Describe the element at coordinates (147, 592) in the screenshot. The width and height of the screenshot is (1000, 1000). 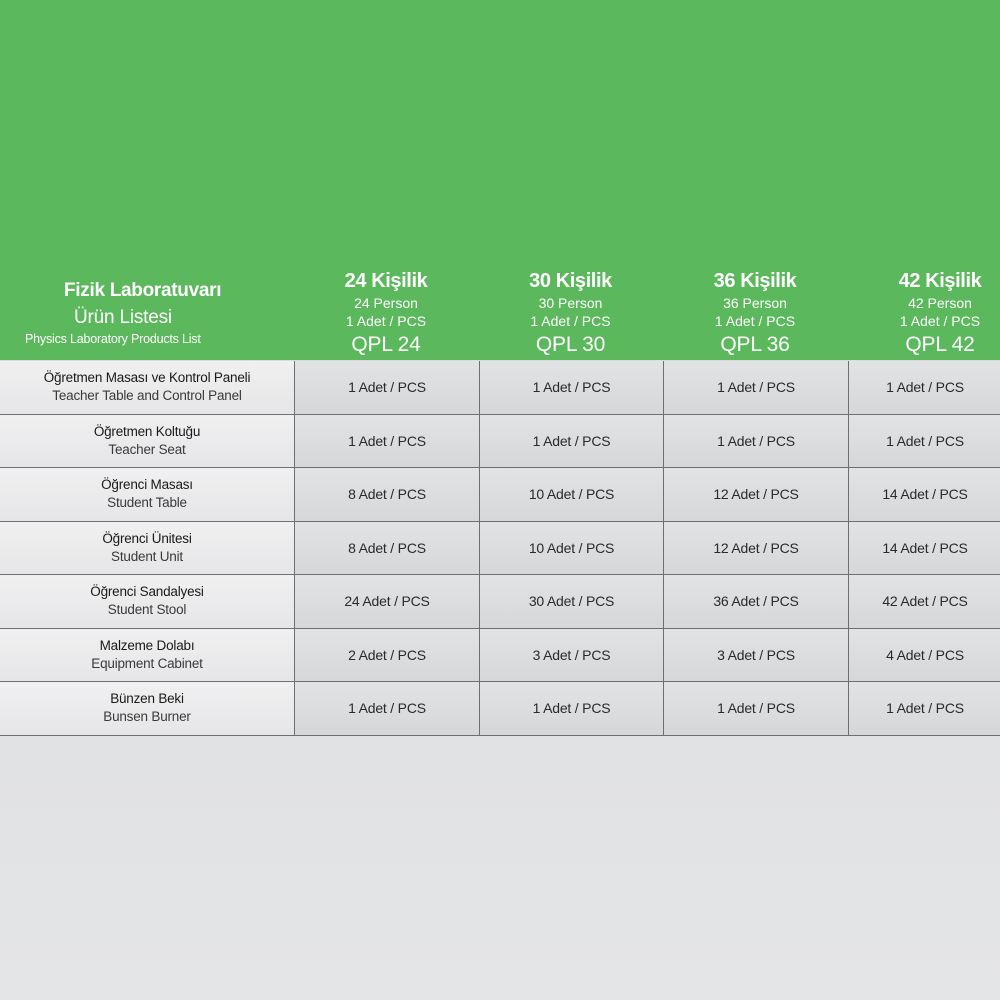
I see `product-name-tr: Öğrenci Sandalyesi` at that location.